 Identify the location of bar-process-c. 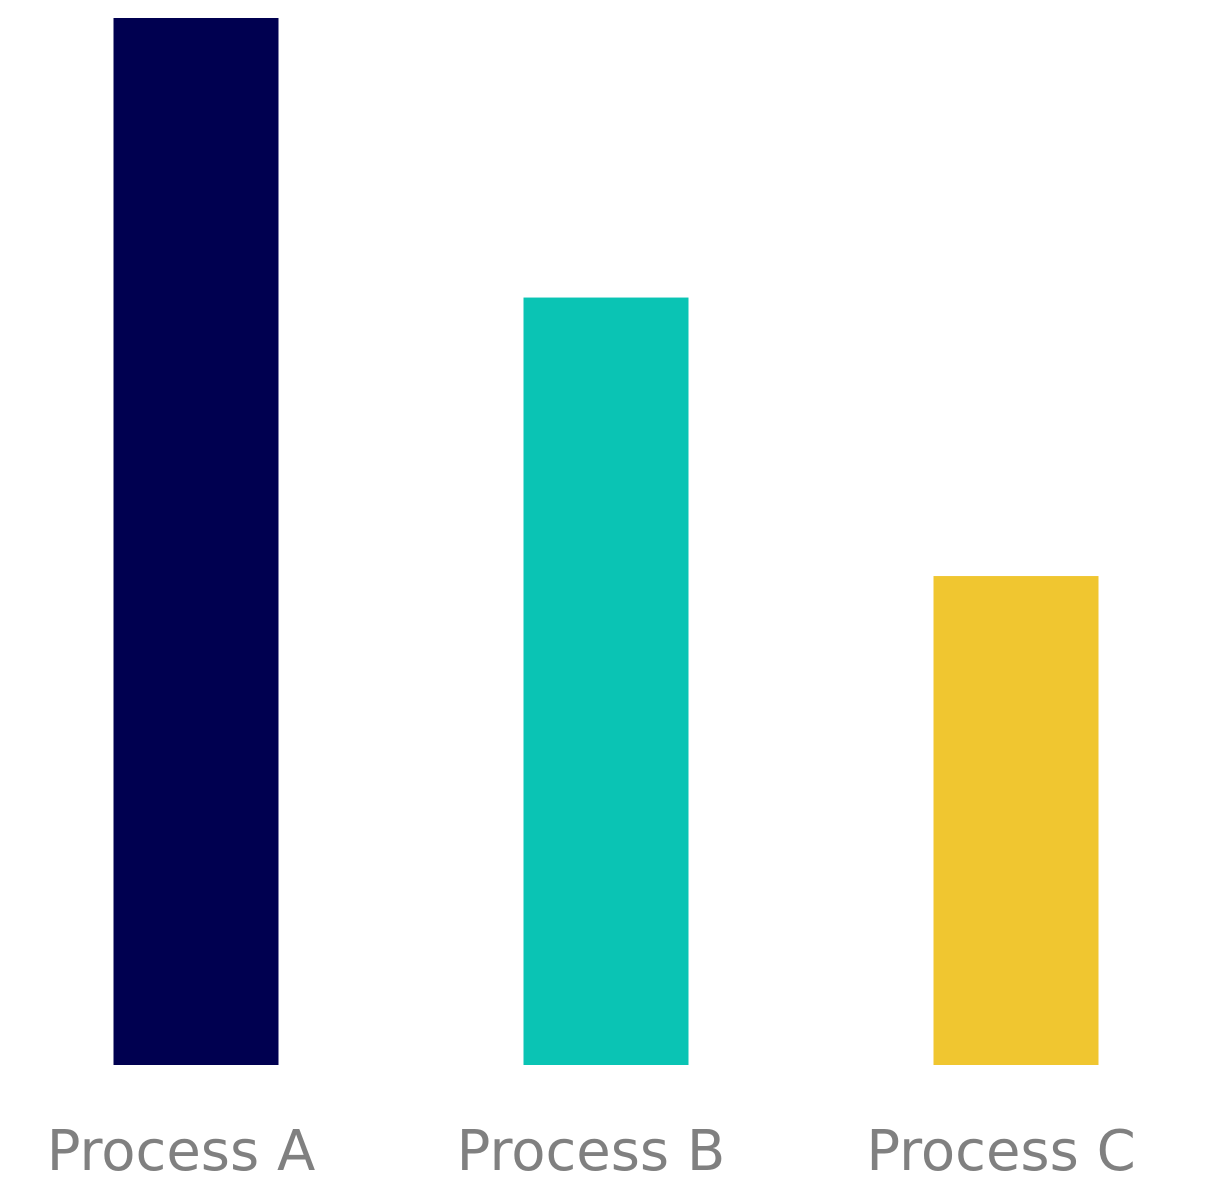
(1016, 820).